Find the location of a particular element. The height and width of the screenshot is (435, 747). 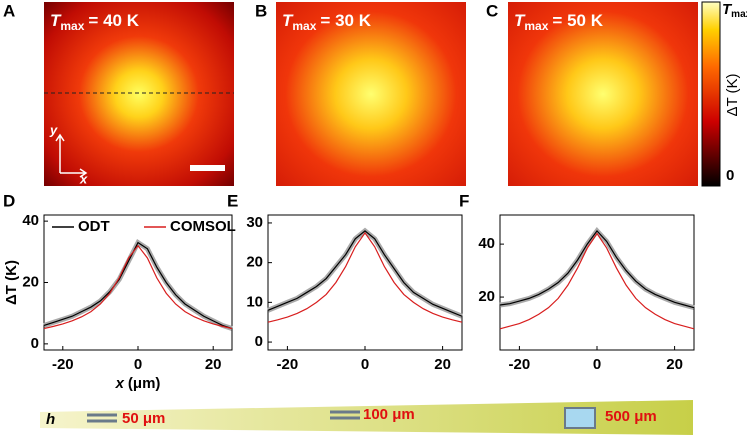

colorbar is located at coordinates (711, 94).